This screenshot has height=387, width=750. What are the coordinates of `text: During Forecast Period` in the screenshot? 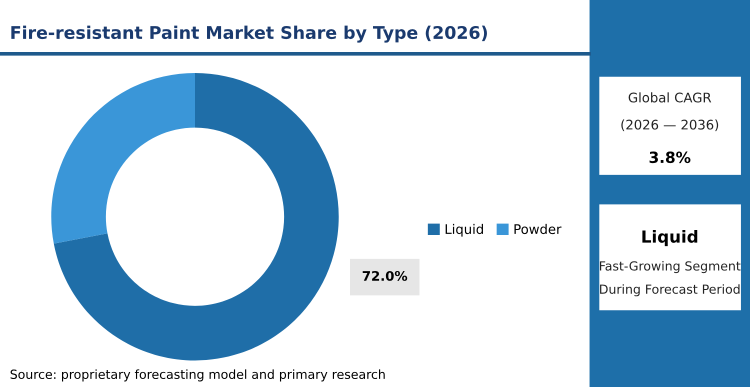 It's located at (670, 290).